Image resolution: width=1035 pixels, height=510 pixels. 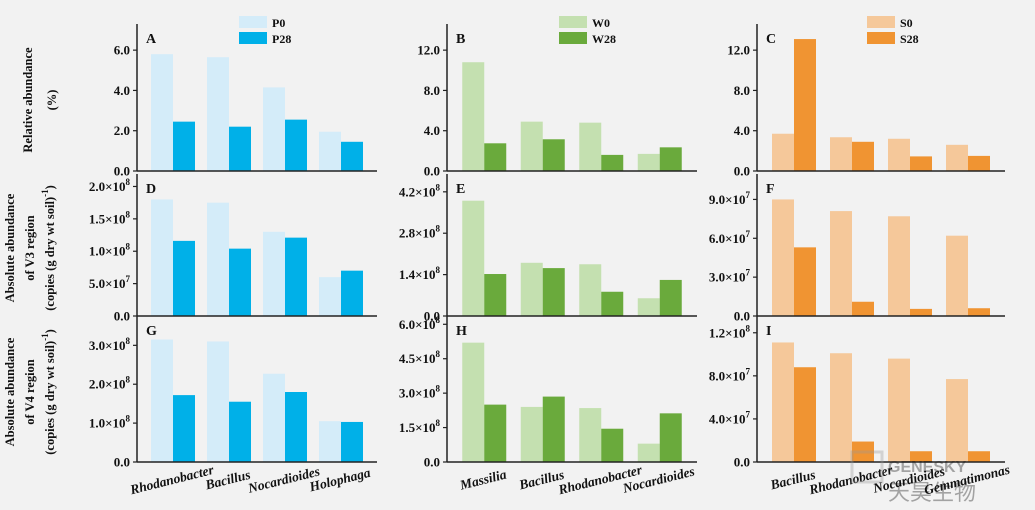 What do you see at coordinates (420, 392) in the screenshot?
I see `y-tick-label: 3.0×10⁸` at bounding box center [420, 392].